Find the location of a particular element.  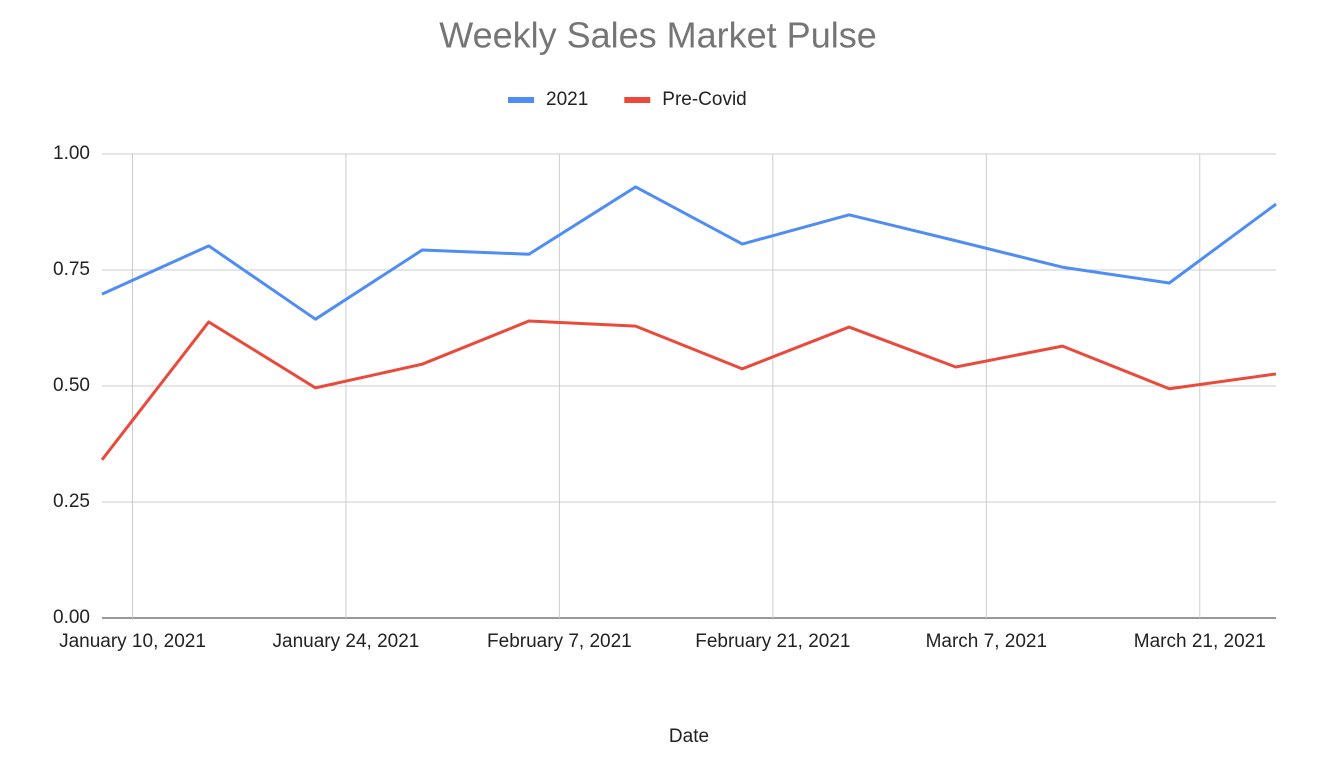

x-tick-label: January 10, 2021 is located at coordinates (132, 641).